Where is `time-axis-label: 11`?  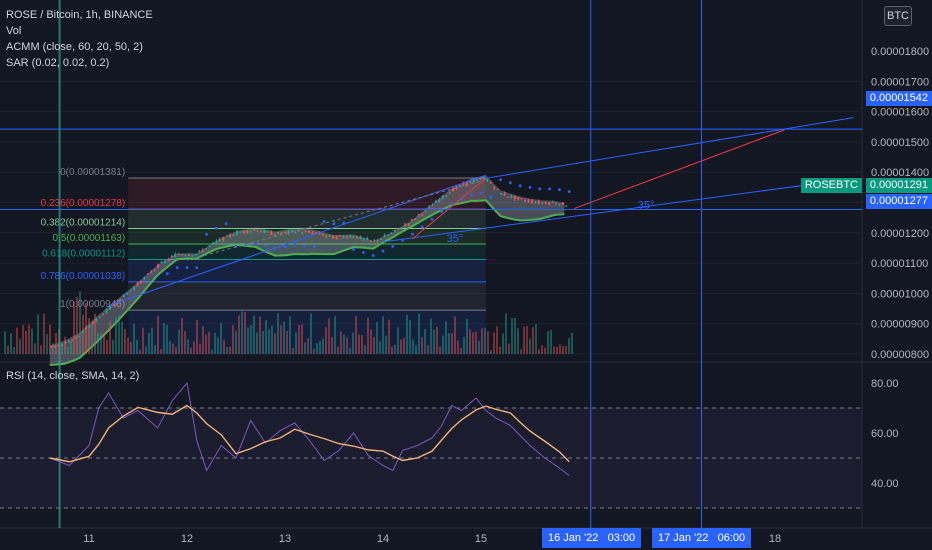
time-axis-label: 11 is located at coordinates (88, 539).